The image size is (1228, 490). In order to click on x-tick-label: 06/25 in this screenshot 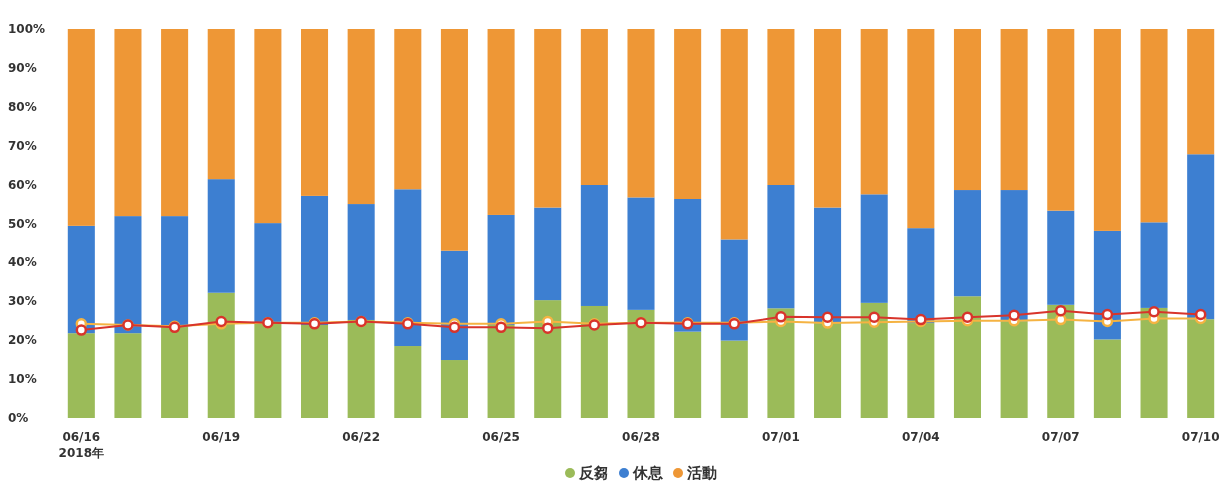, I will do `click(501, 437)`.